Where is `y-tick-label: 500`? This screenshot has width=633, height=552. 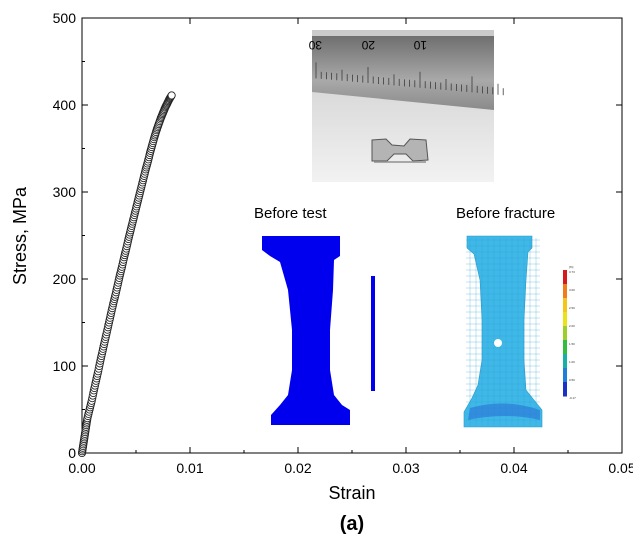 y-tick-label: 500 is located at coordinates (65, 18).